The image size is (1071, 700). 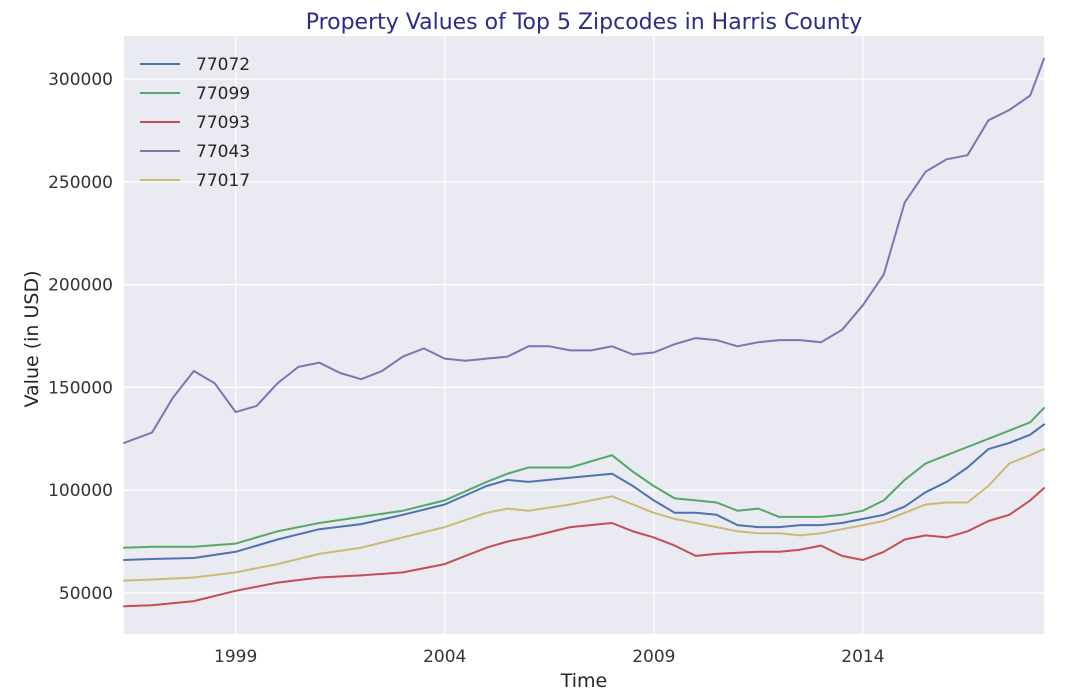 I want to click on y-tick-label: 250000, so click(x=80, y=183).